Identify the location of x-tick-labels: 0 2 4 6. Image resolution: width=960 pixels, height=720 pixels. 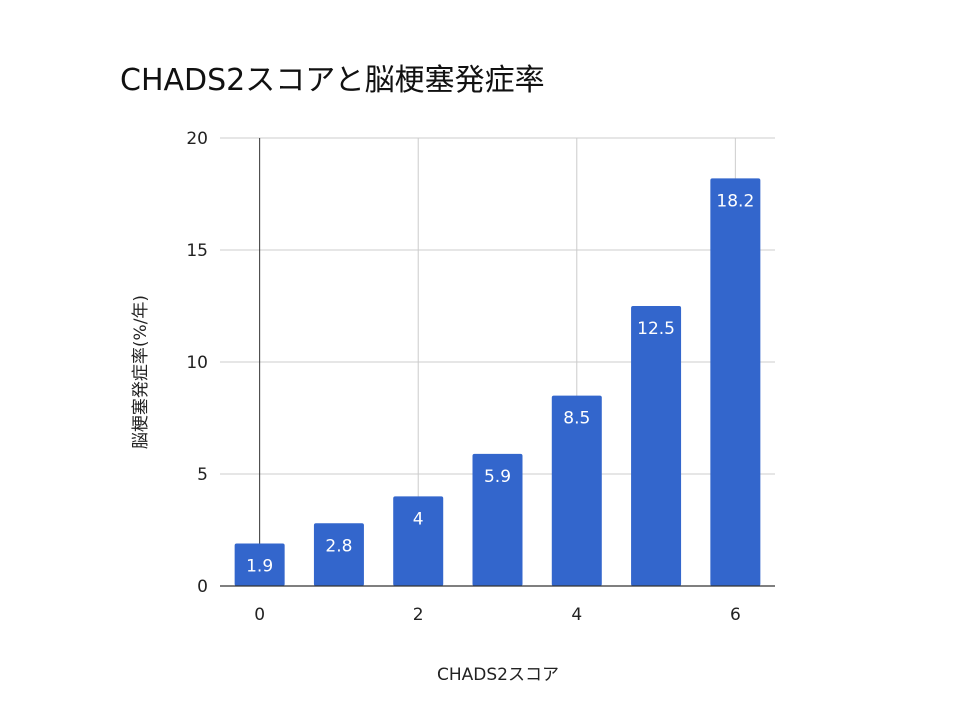
(497, 615).